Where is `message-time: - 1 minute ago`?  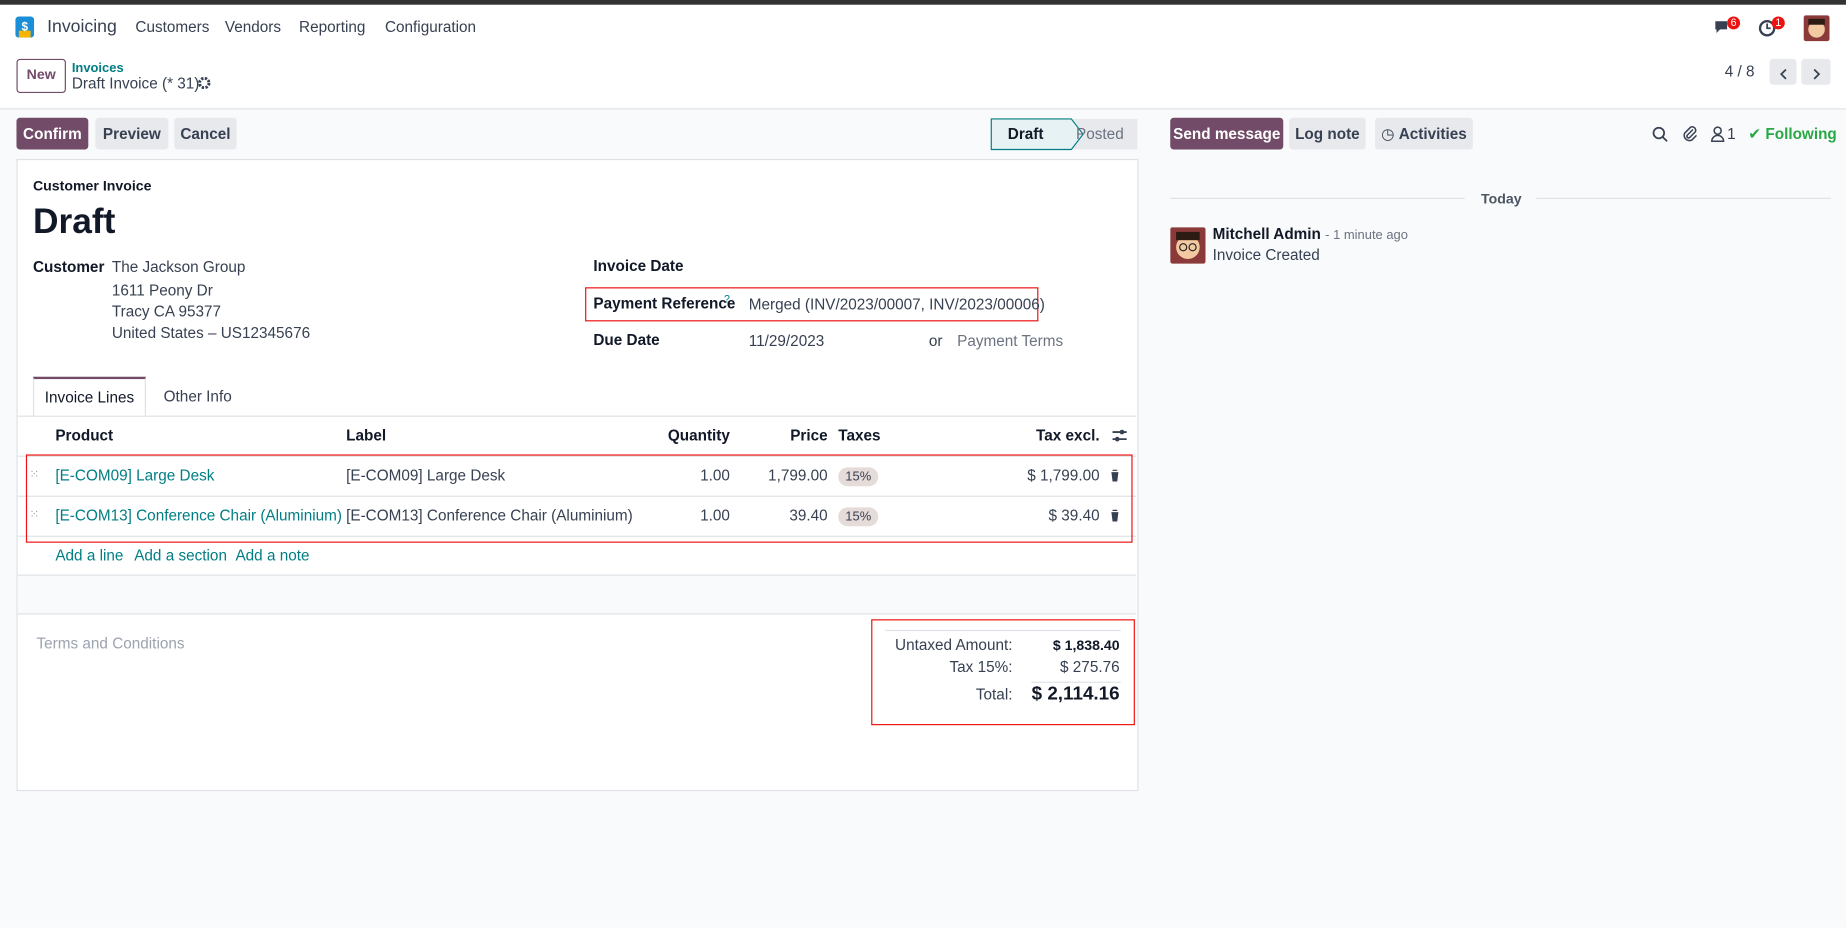 message-time: - 1 minute ago is located at coordinates (1366, 235).